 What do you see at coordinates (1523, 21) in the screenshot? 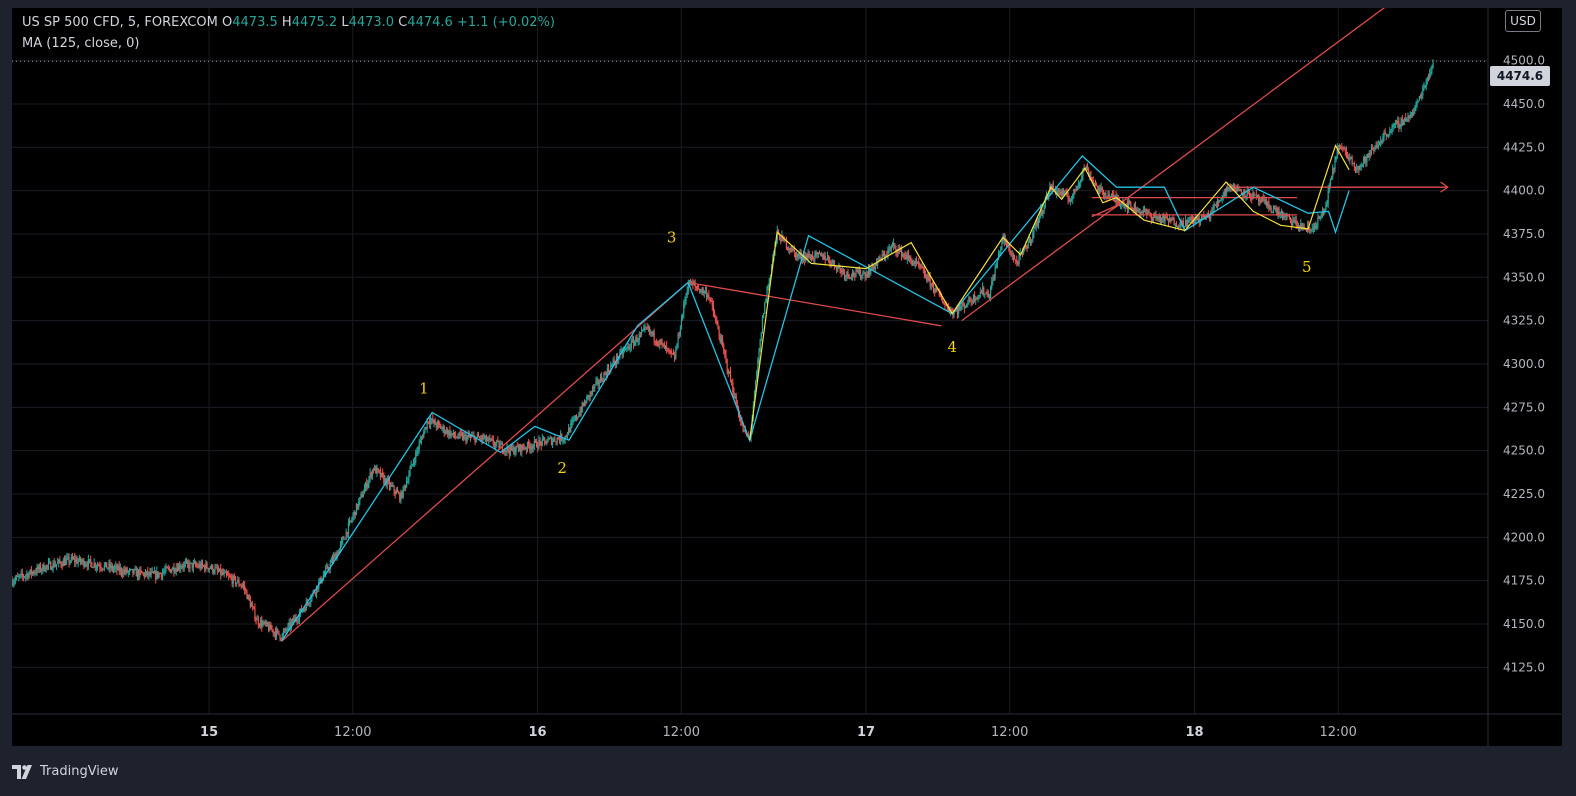
I see `currency-badge: USD` at bounding box center [1523, 21].